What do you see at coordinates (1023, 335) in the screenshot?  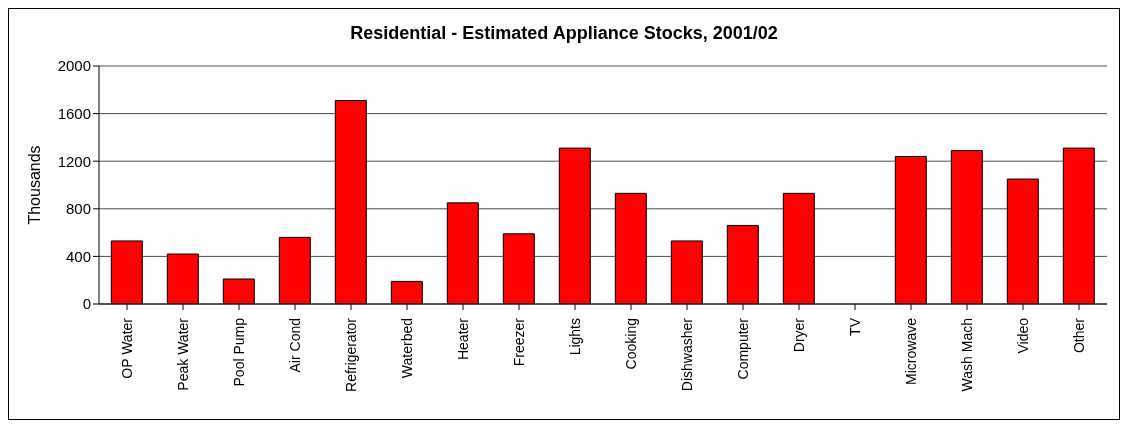 I see `x-tick-label: Video` at bounding box center [1023, 335].